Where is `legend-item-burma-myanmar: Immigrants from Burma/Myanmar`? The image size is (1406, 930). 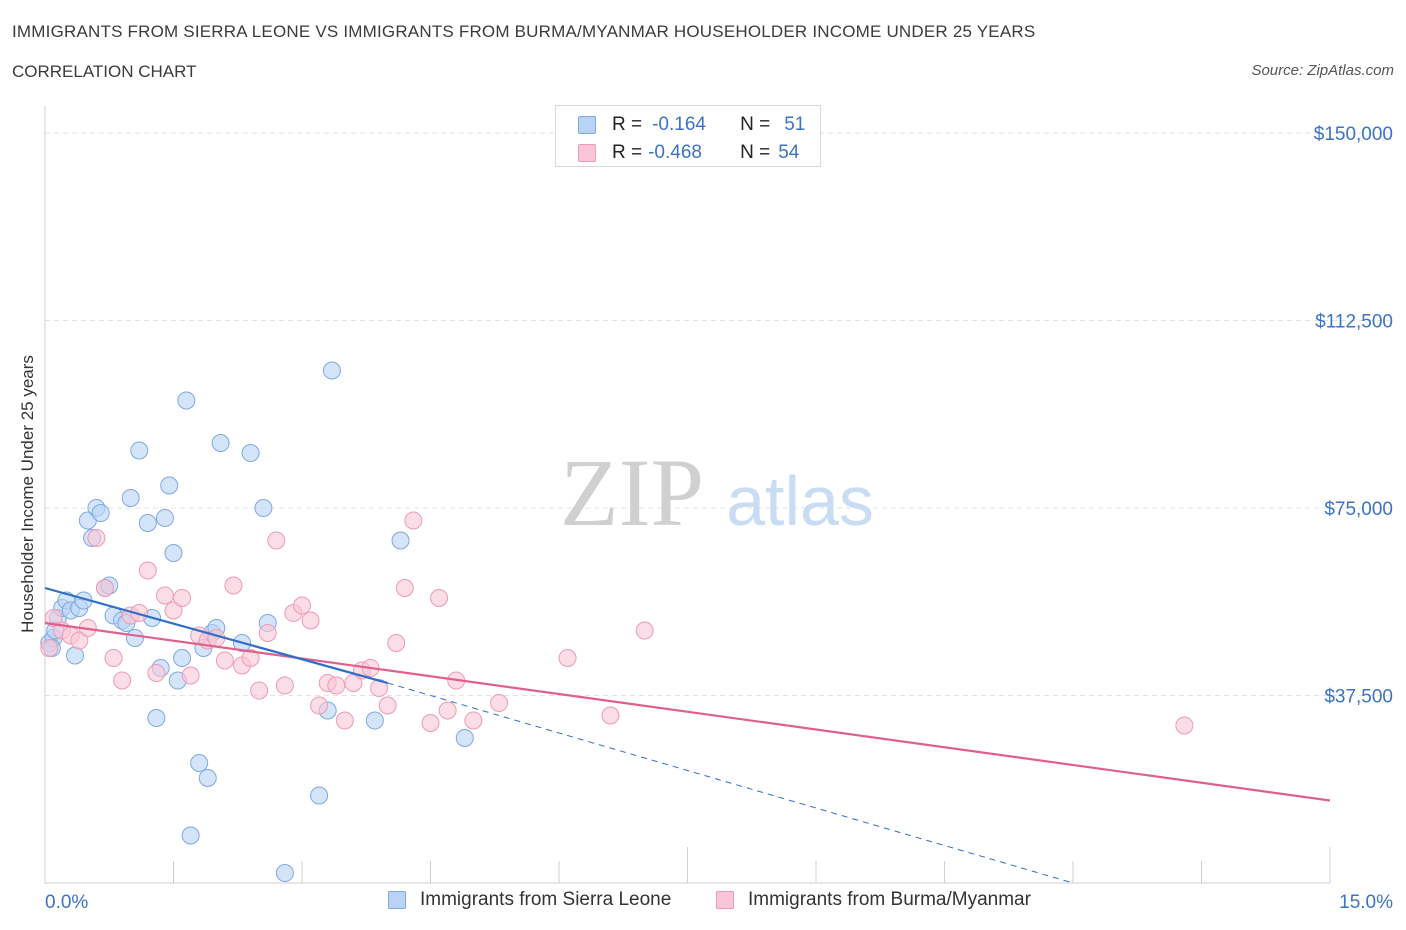
legend-item-burma-myanmar: Immigrants from Burma/Myanmar is located at coordinates (873, 900).